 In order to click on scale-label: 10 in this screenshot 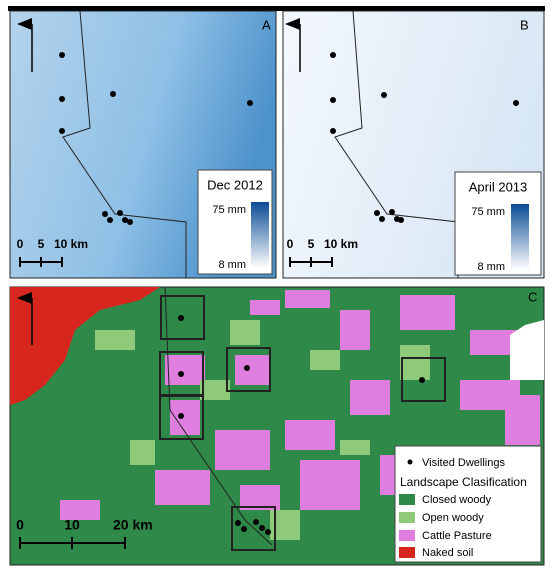, I will do `click(72, 525)`.